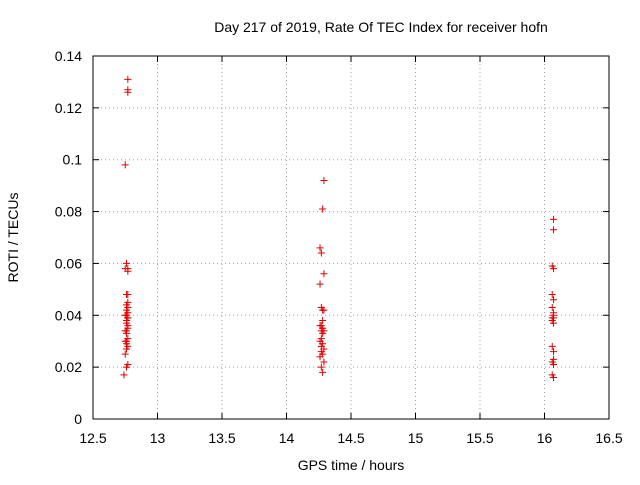 The image size is (640, 485). Describe the element at coordinates (68, 56) in the screenshot. I see `y-tick-label: 0.14` at that location.